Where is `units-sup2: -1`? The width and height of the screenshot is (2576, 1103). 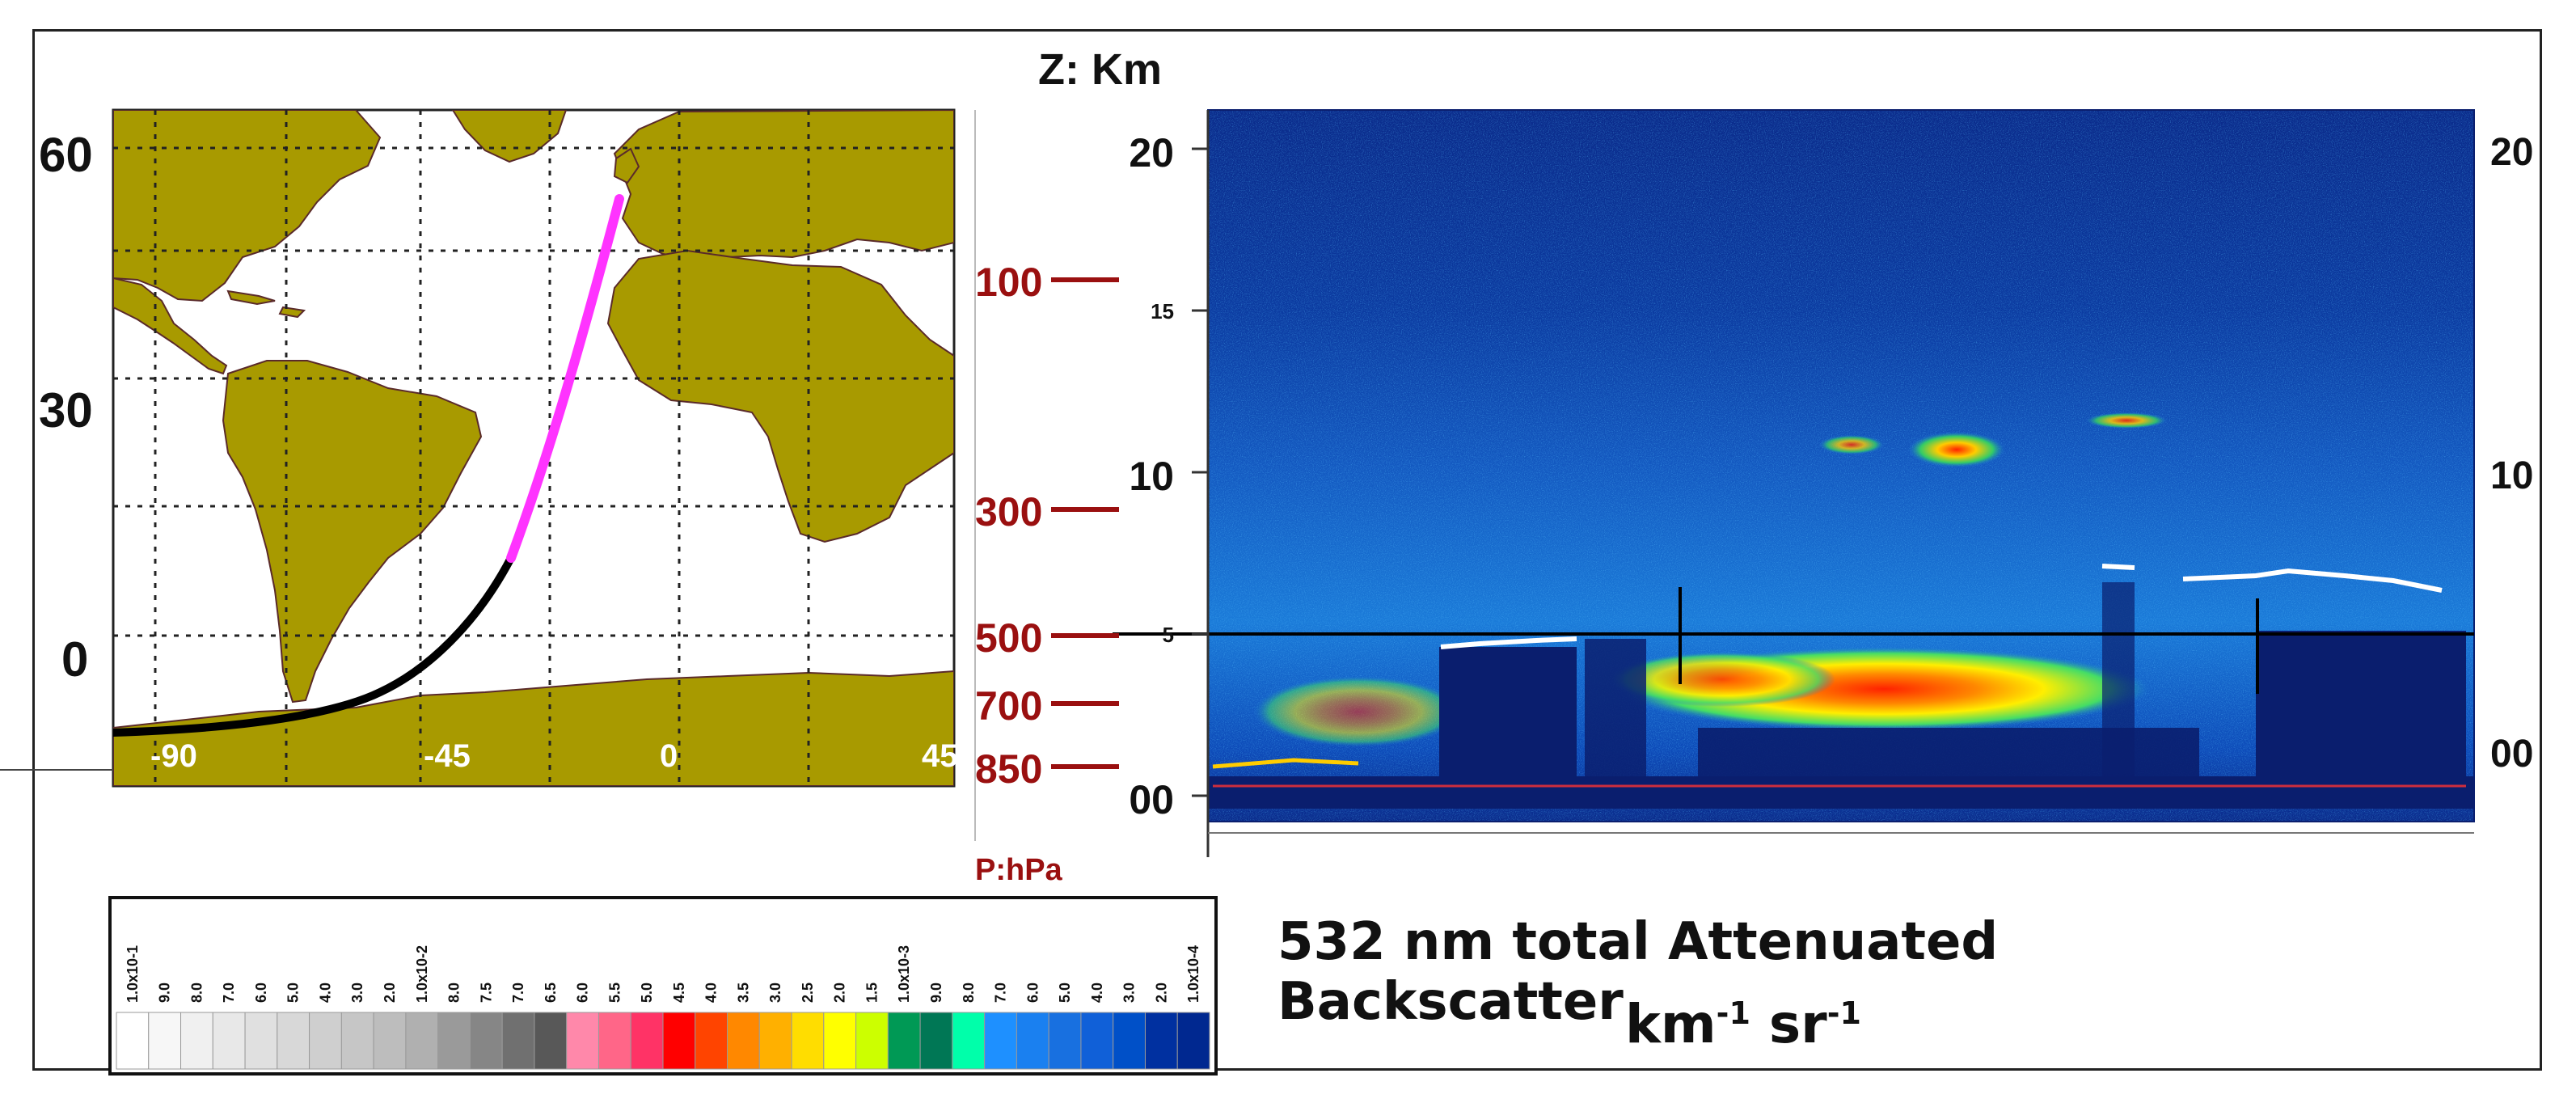 units-sup2: -1 is located at coordinates (1843, 1013).